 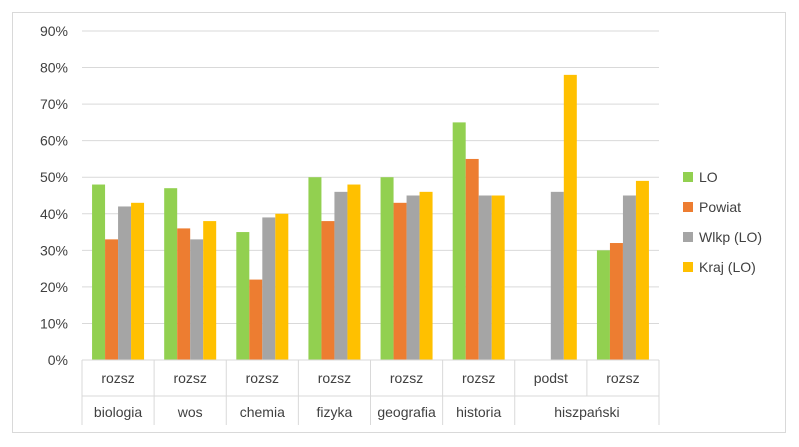 What do you see at coordinates (727, 267) in the screenshot?
I see `legend-label: Kraj (LO)` at bounding box center [727, 267].